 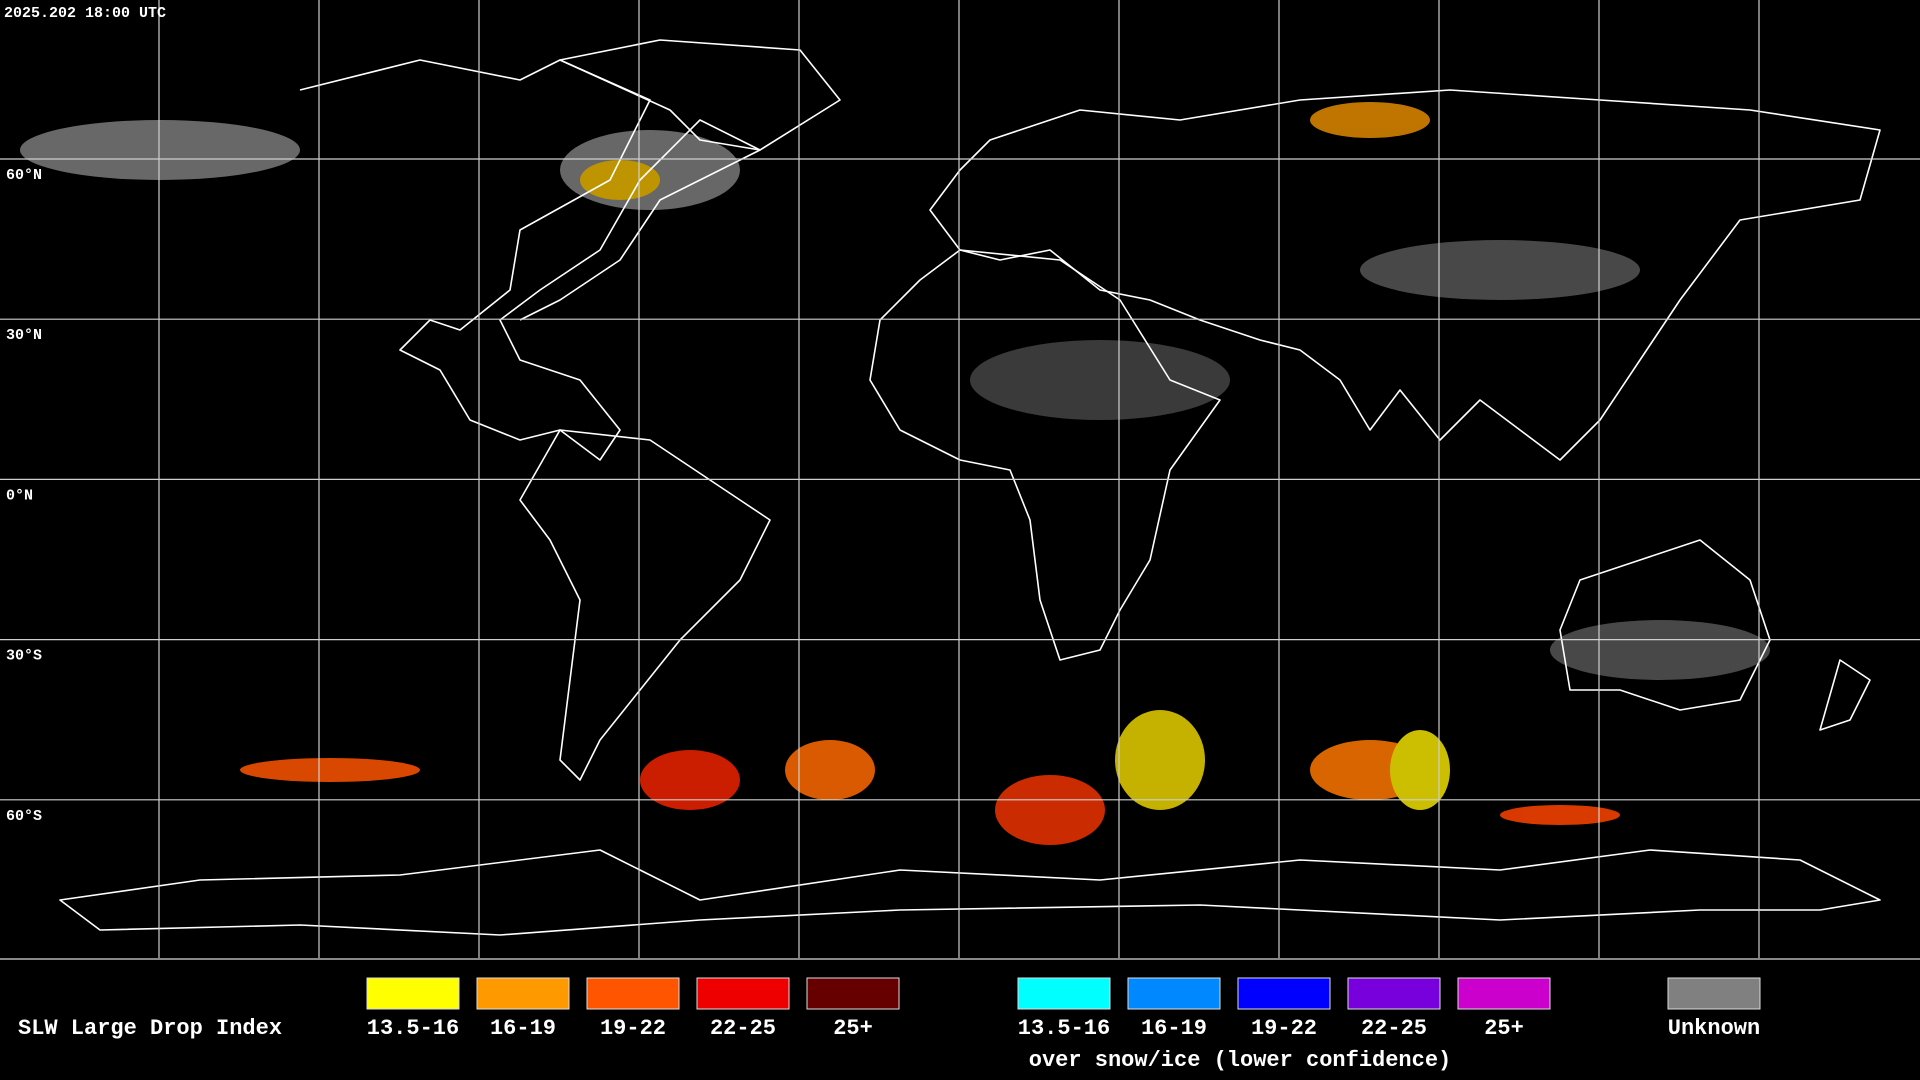 What do you see at coordinates (24, 335) in the screenshot?
I see `latitude-label: 30°N` at bounding box center [24, 335].